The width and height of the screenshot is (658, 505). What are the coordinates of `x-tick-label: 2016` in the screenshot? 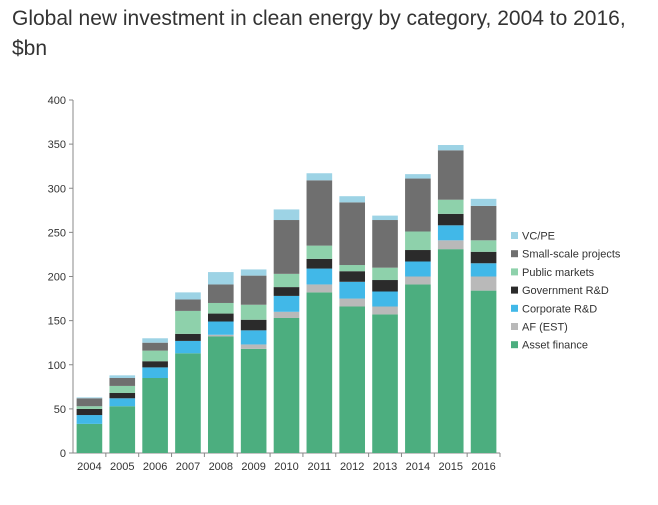 It's located at (483, 467).